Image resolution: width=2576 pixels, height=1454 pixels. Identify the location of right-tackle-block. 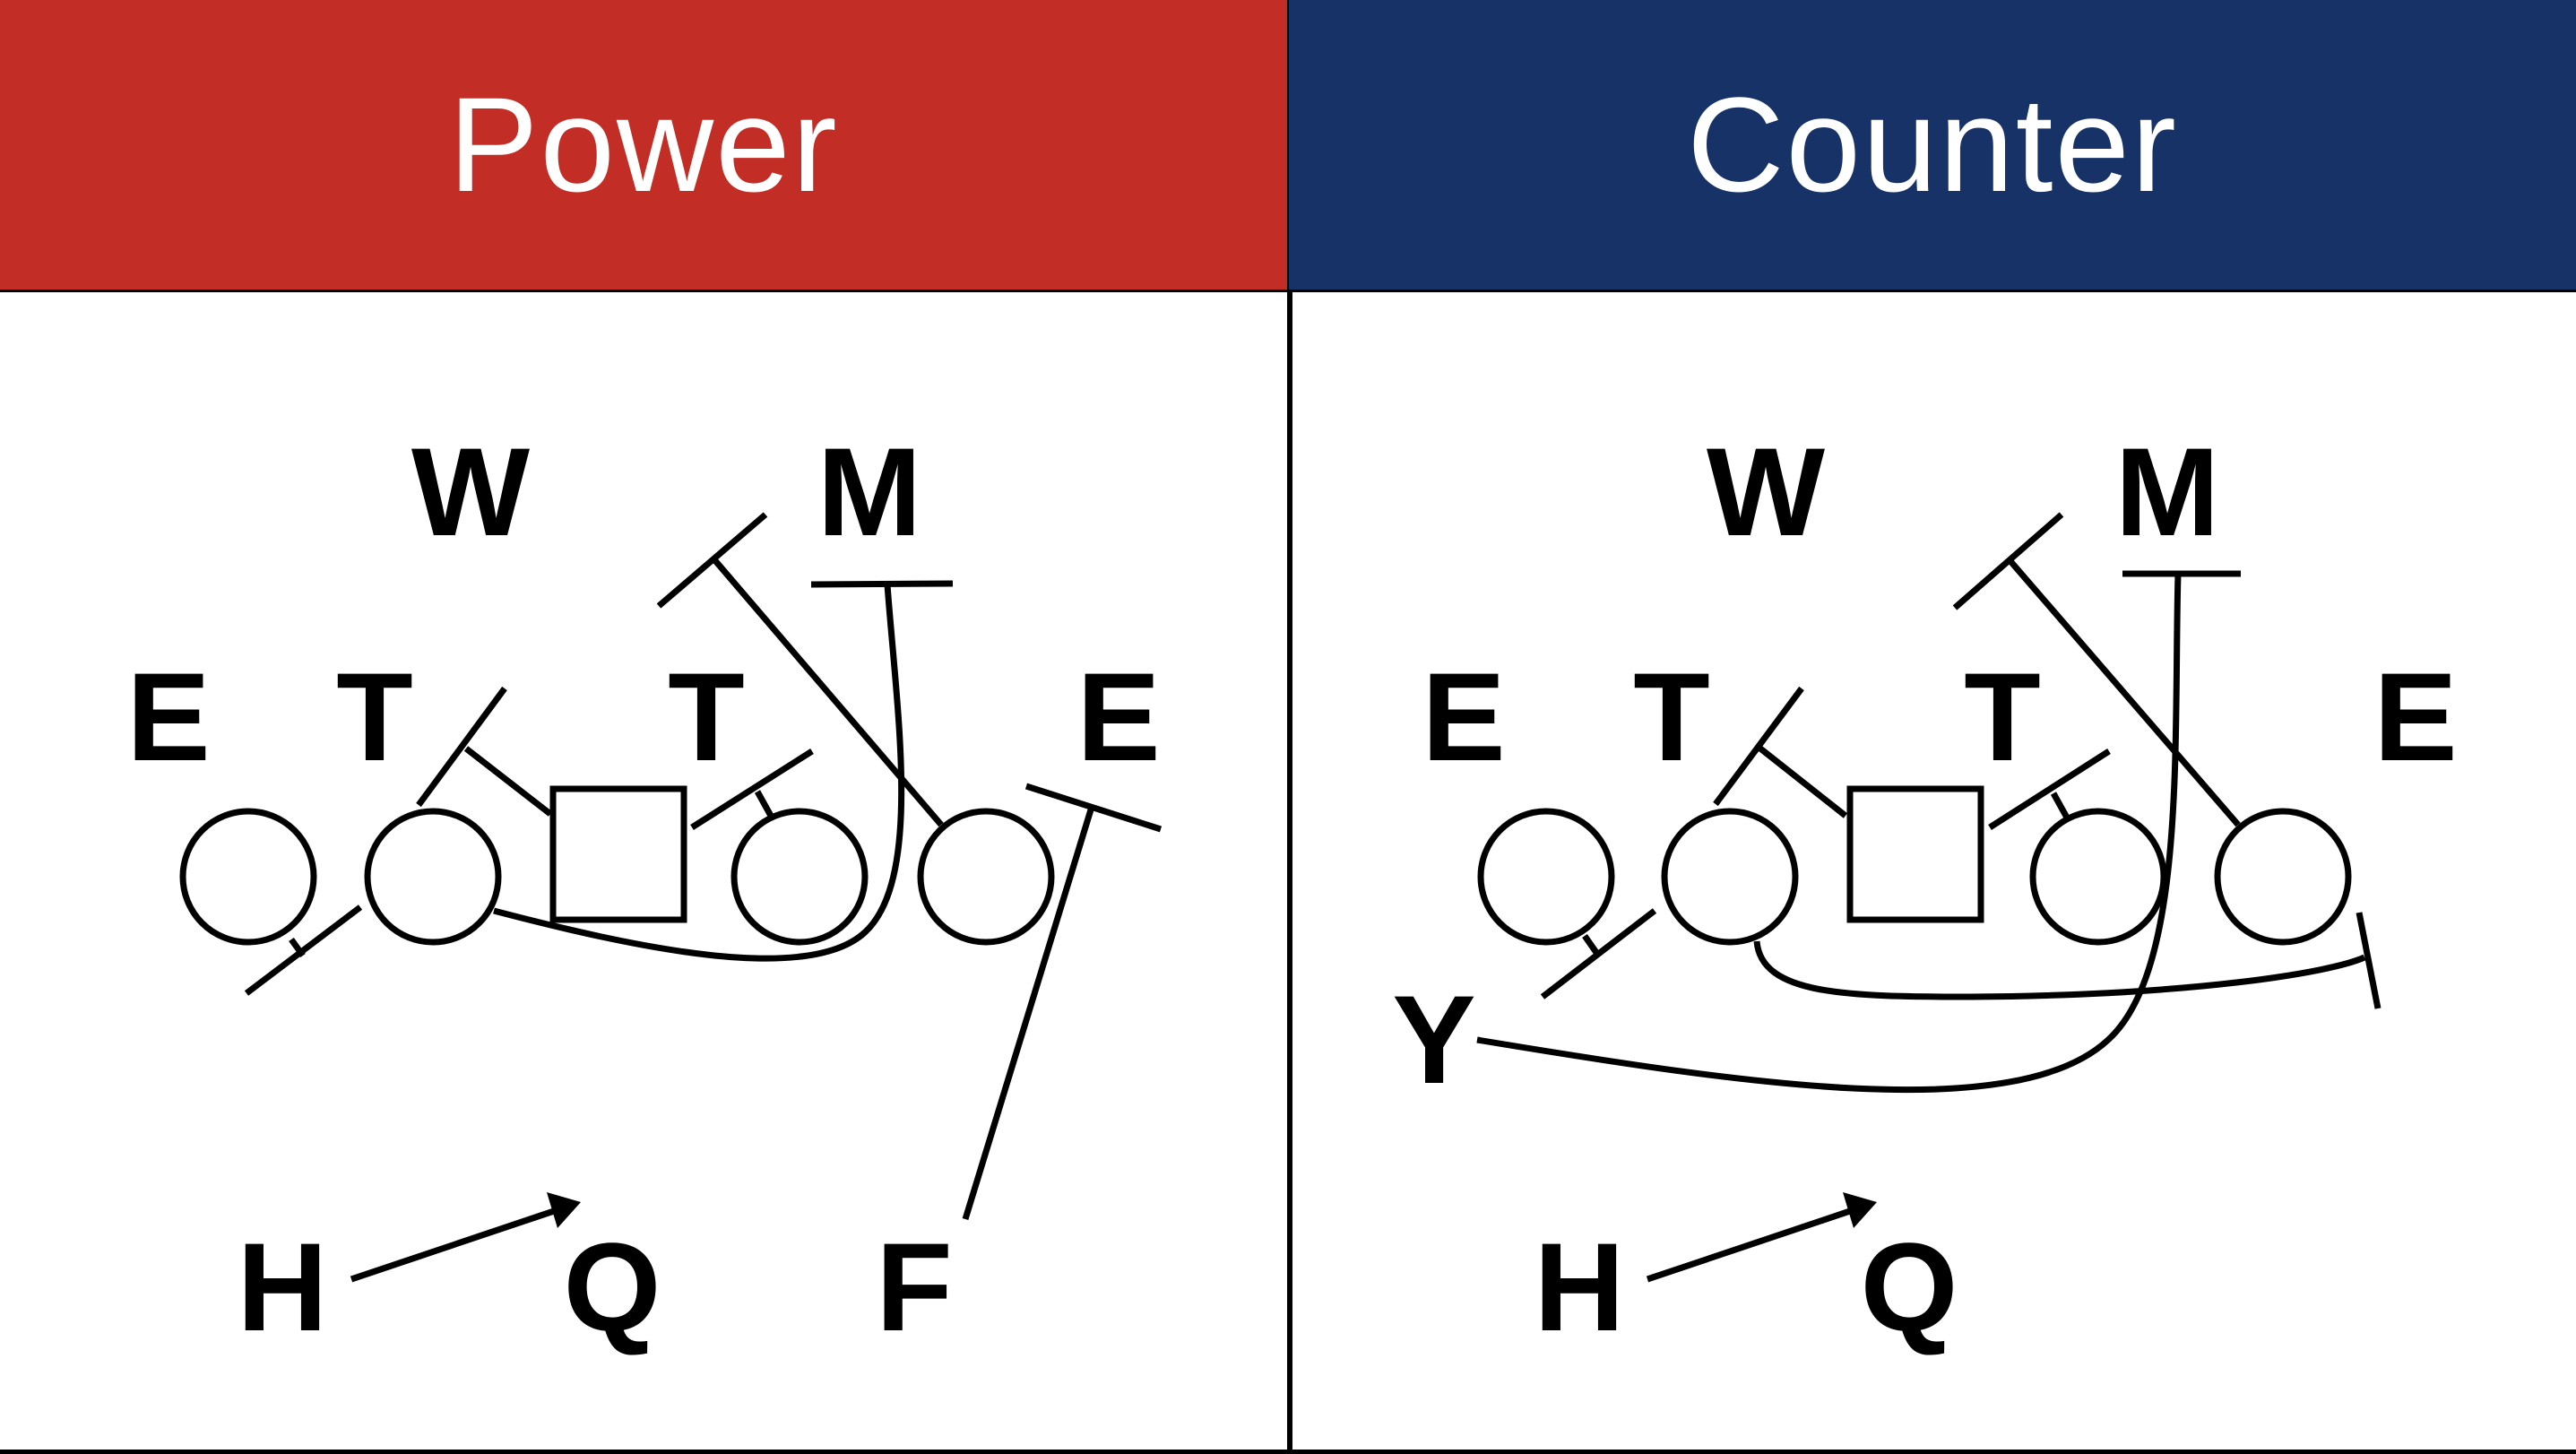
(2096, 669).